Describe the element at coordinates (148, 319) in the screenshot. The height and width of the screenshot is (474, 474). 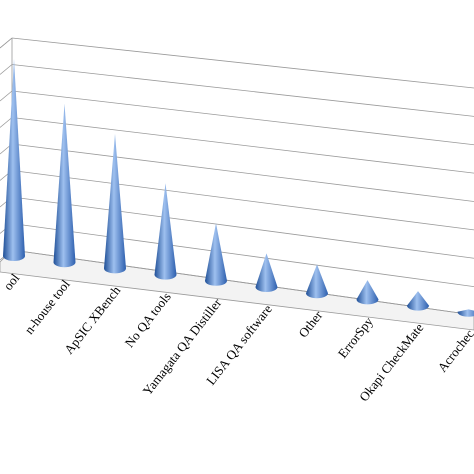
I see `category-label: No QA tools` at that location.